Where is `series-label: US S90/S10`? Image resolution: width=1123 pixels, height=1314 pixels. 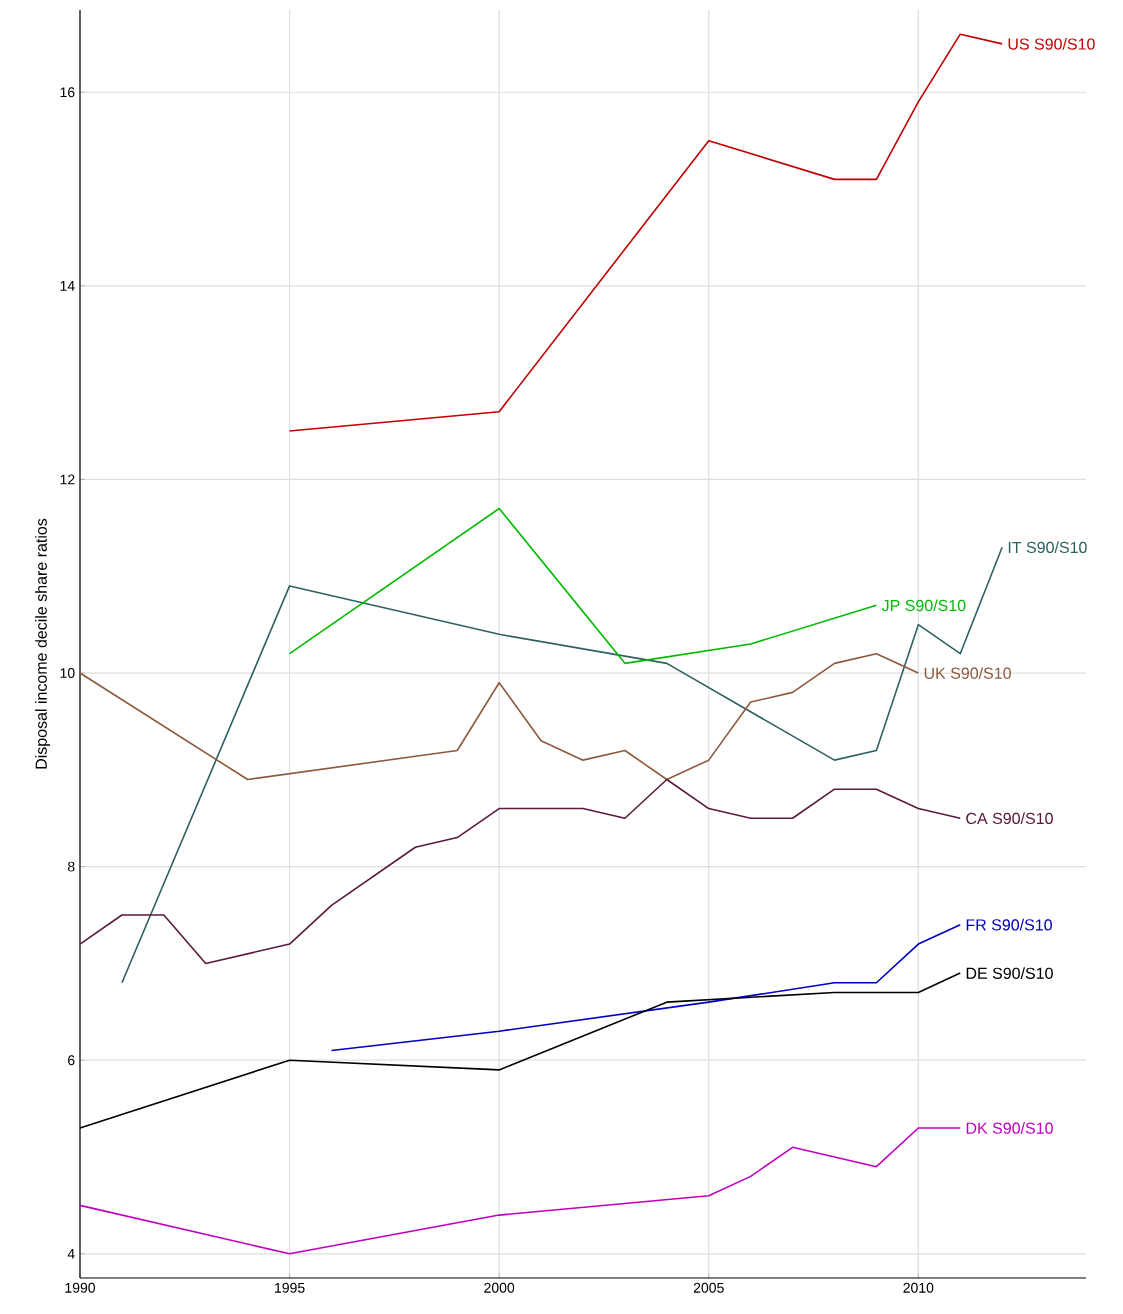
series-label: US S90/S10 is located at coordinates (1051, 44).